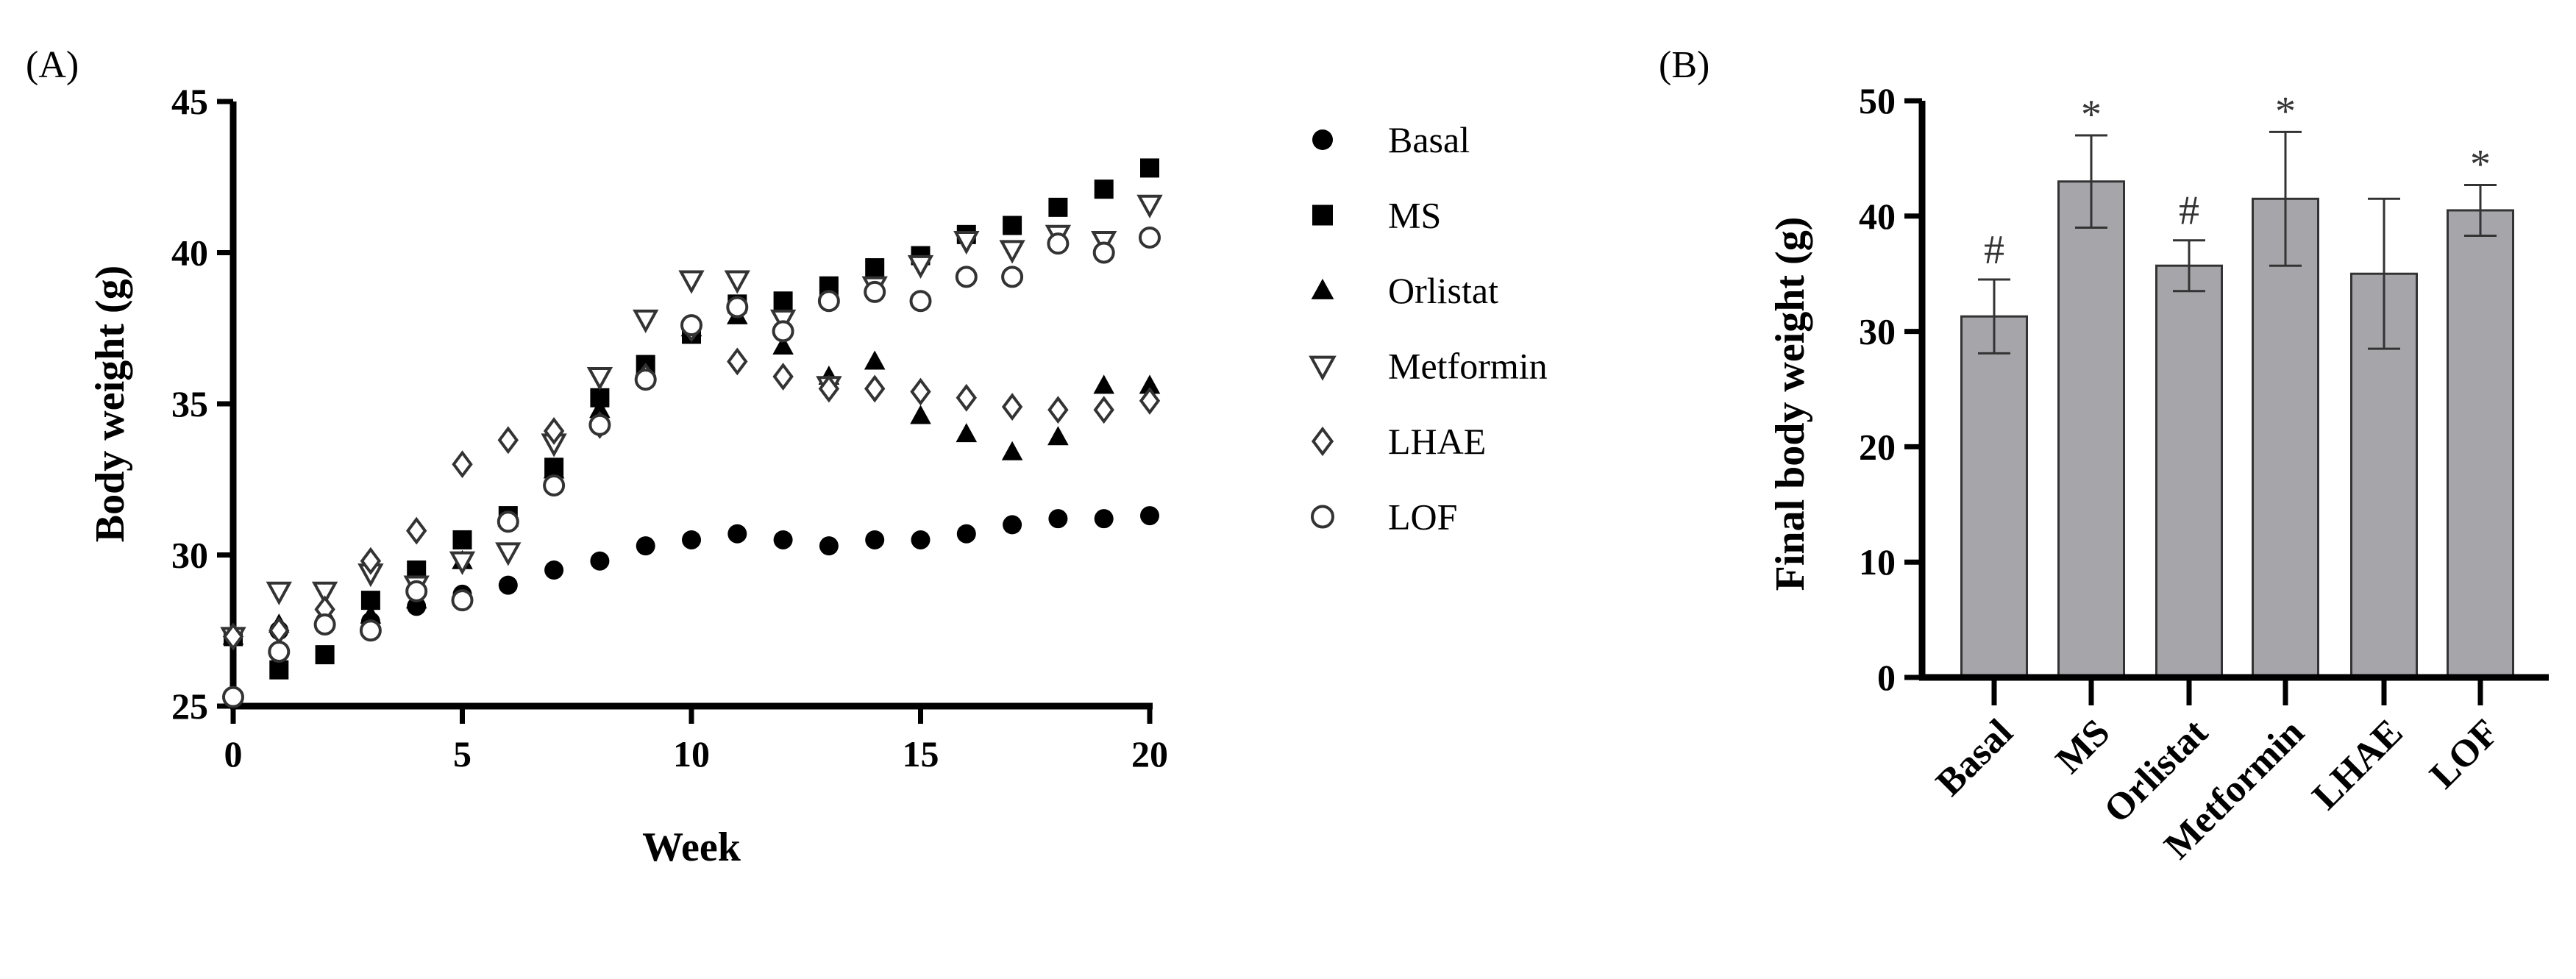 Image resolution: width=2576 pixels, height=979 pixels. I want to click on legend-marker-metformin, so click(1323, 368).